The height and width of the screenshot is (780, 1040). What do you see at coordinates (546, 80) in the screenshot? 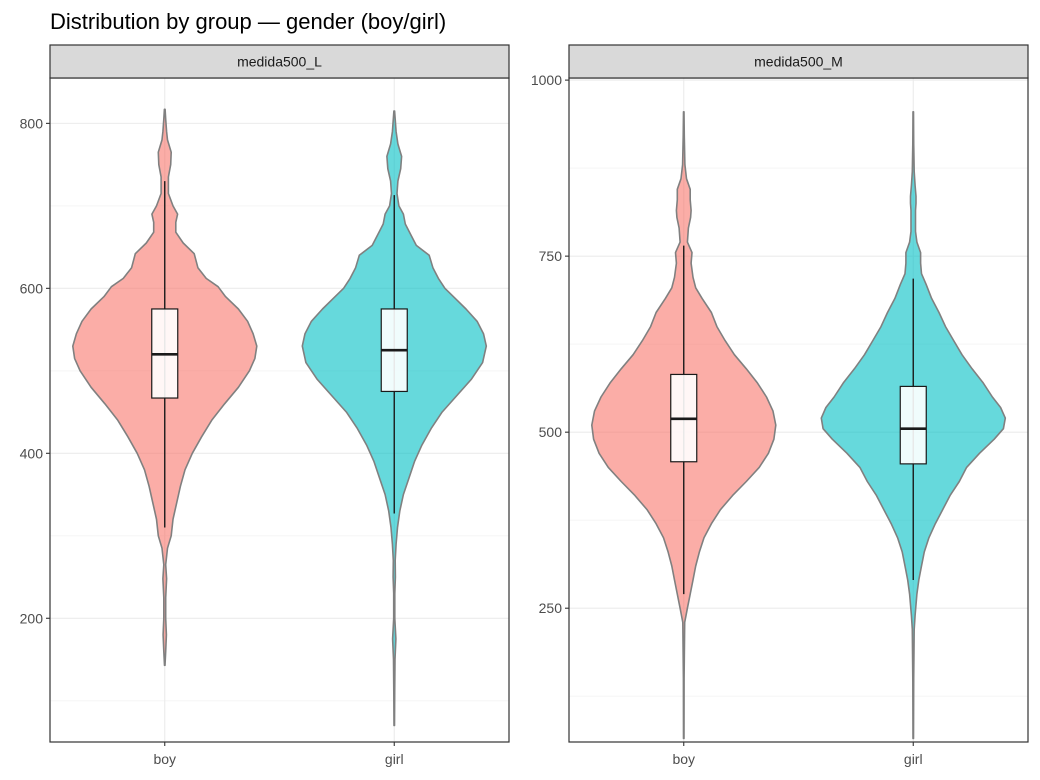
I see `y-tick-label: 1000` at bounding box center [546, 80].